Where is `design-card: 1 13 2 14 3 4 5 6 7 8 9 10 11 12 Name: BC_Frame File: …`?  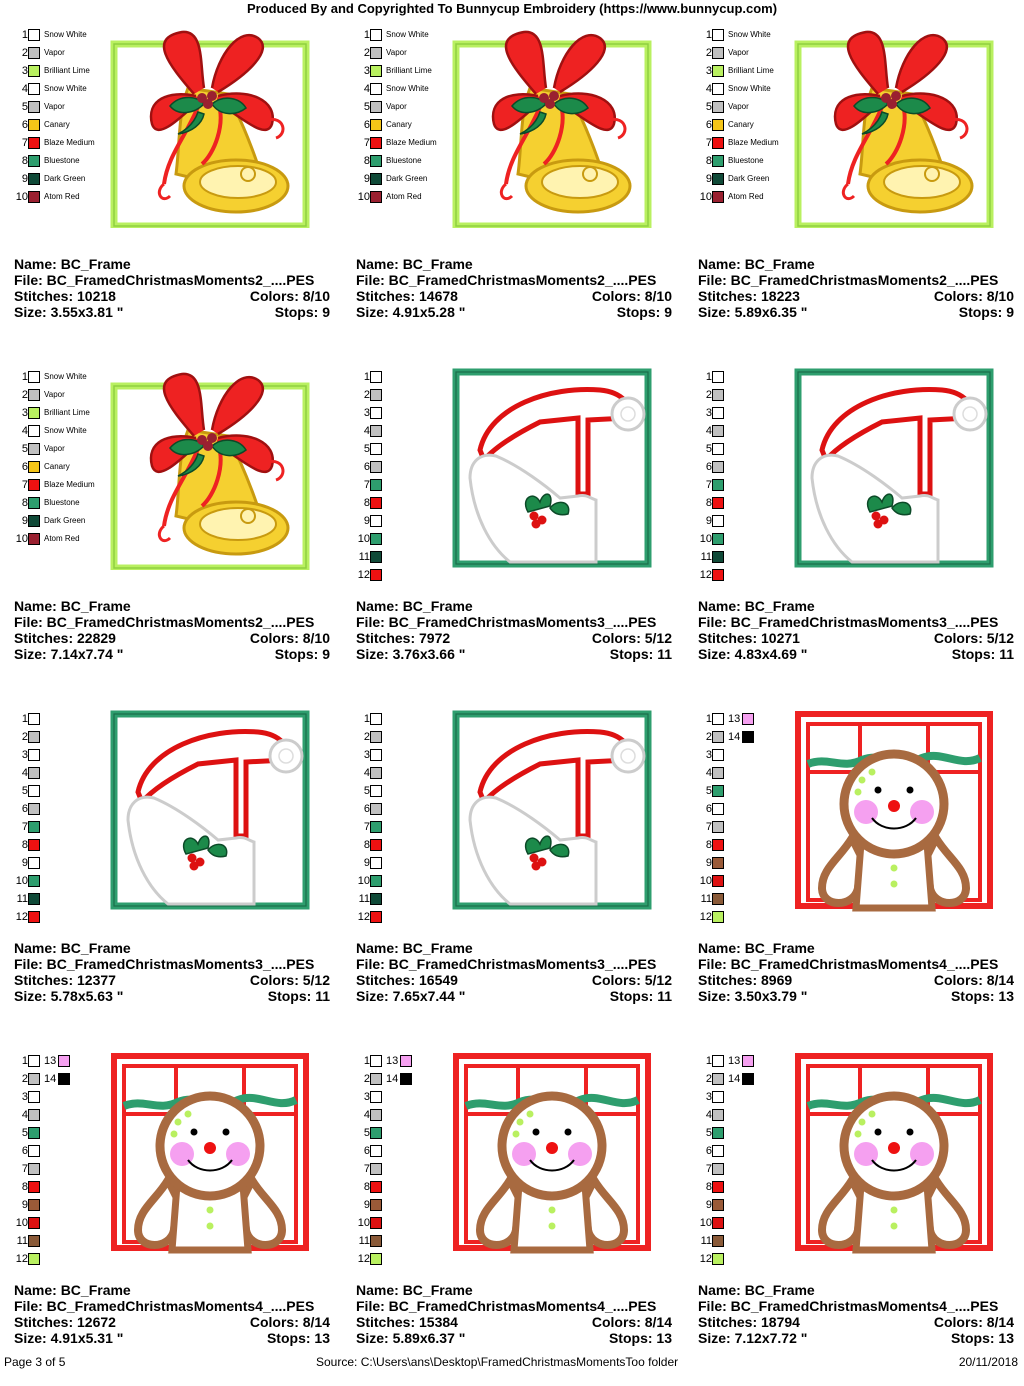 design-card: 1 13 2 14 3 4 5 6 7 8 9 10 11 12 Name: BC_Frame File: … is located at coordinates (171, 1215).